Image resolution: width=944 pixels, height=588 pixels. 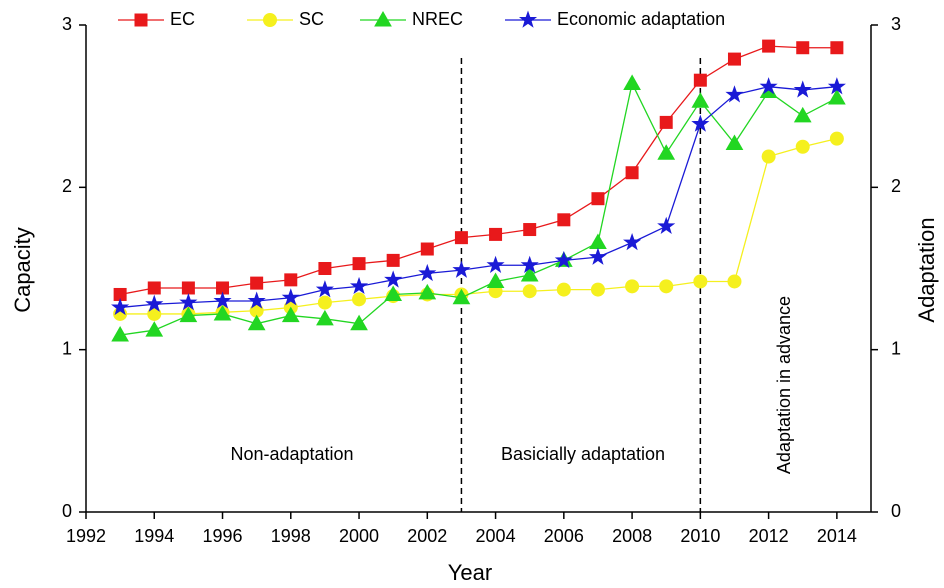 I want to click on y2-tick-label: 1, so click(x=896, y=348).